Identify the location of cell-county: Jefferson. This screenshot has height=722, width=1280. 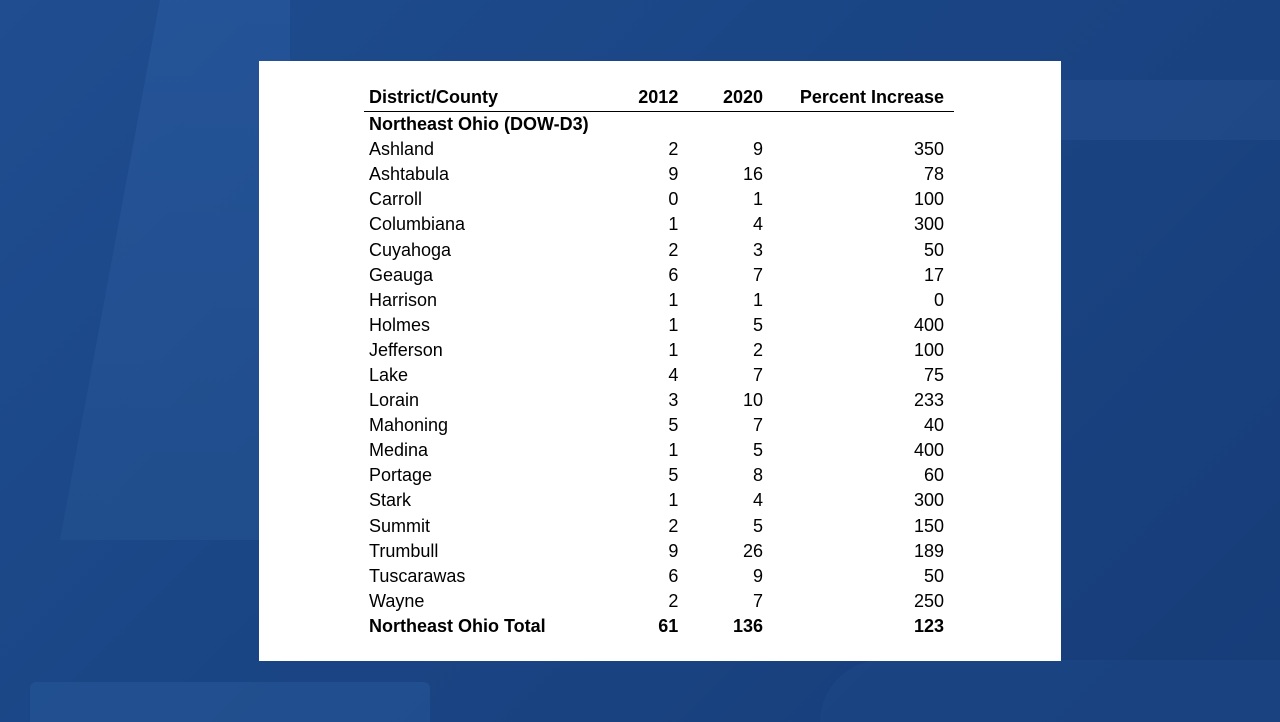
(406, 349).